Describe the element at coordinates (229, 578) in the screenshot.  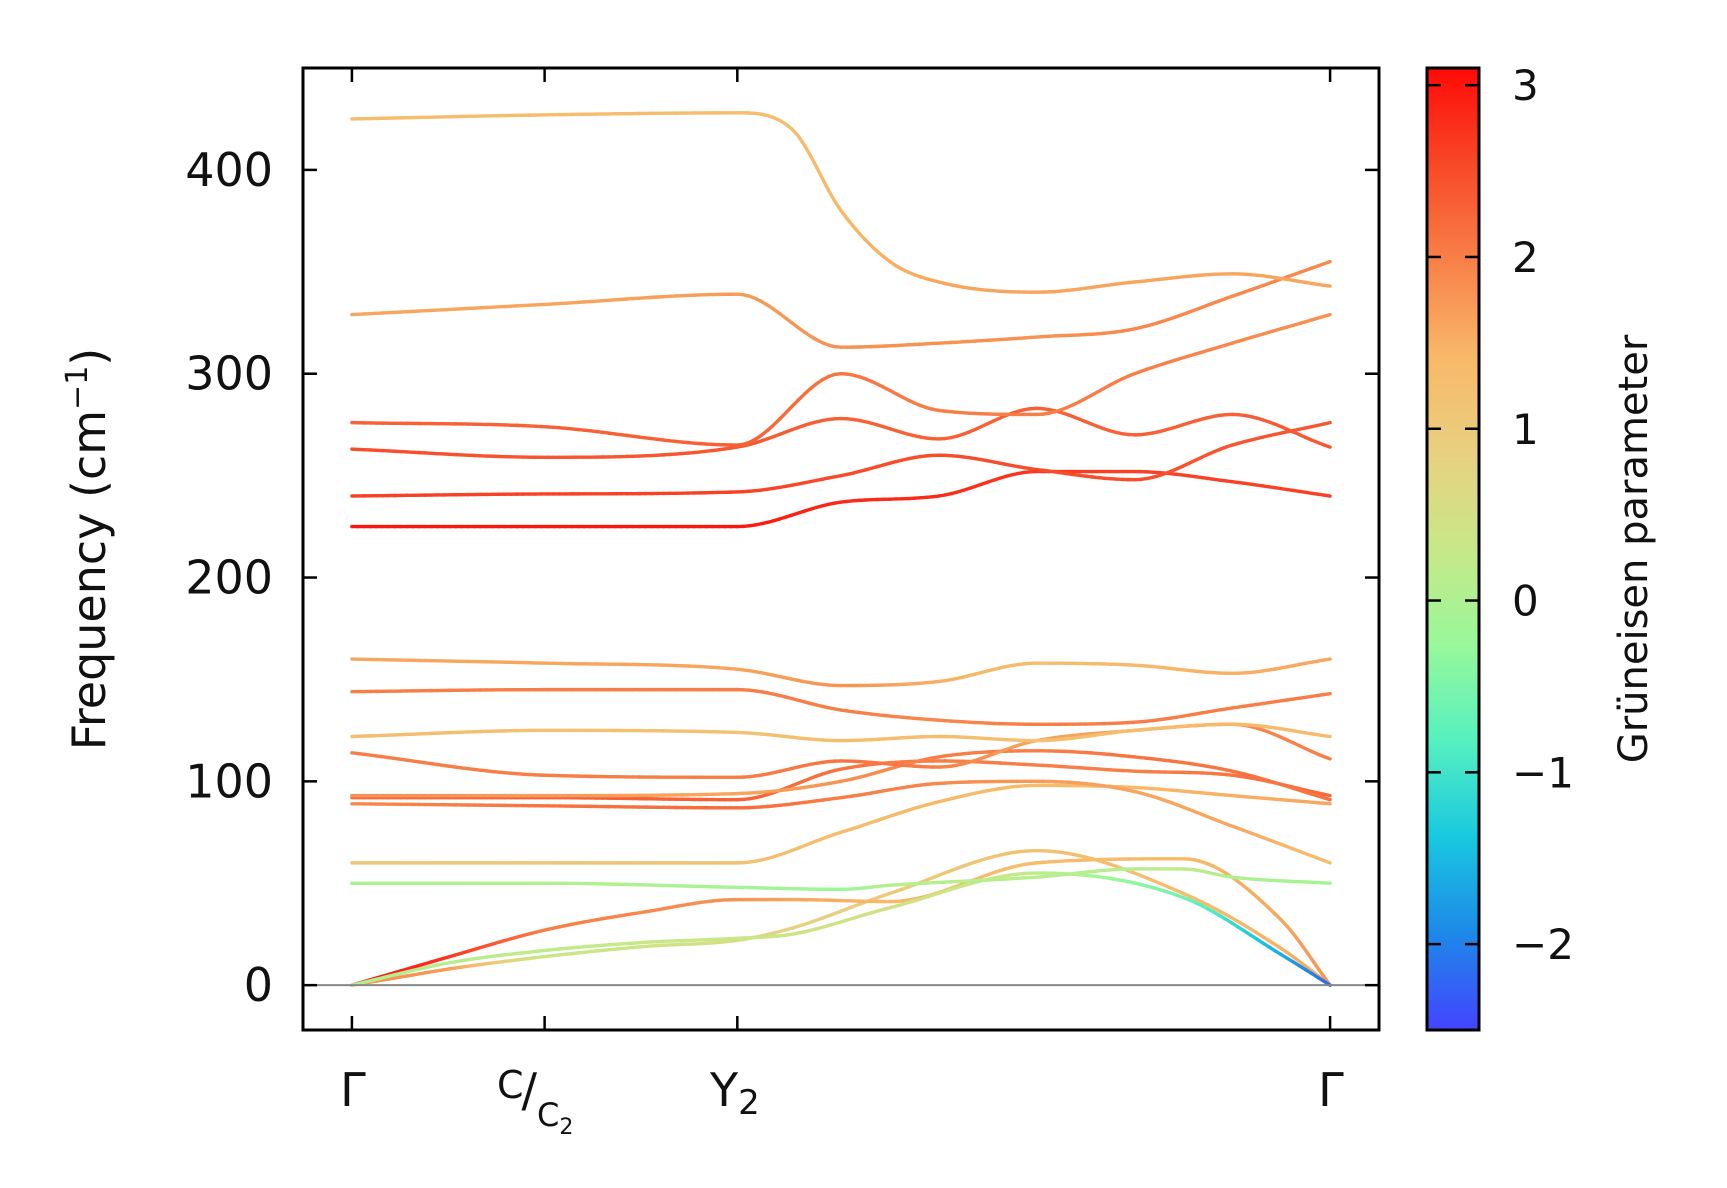
I see `y-tick-label: 200` at that location.